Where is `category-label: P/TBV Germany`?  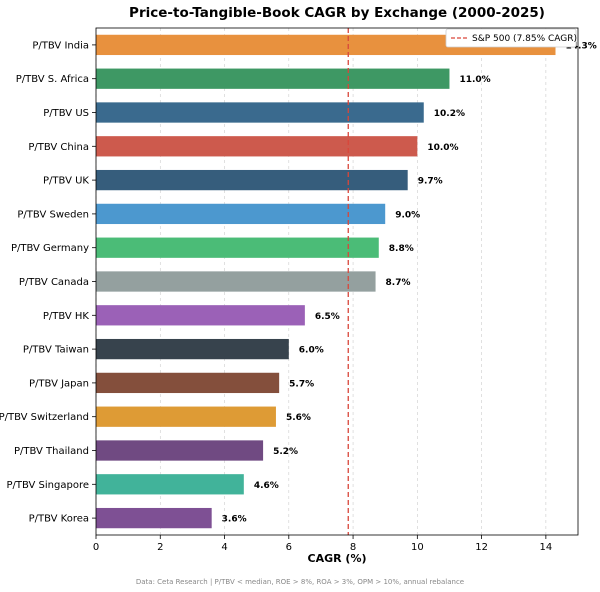 category-label: P/TBV Germany is located at coordinates (50, 248).